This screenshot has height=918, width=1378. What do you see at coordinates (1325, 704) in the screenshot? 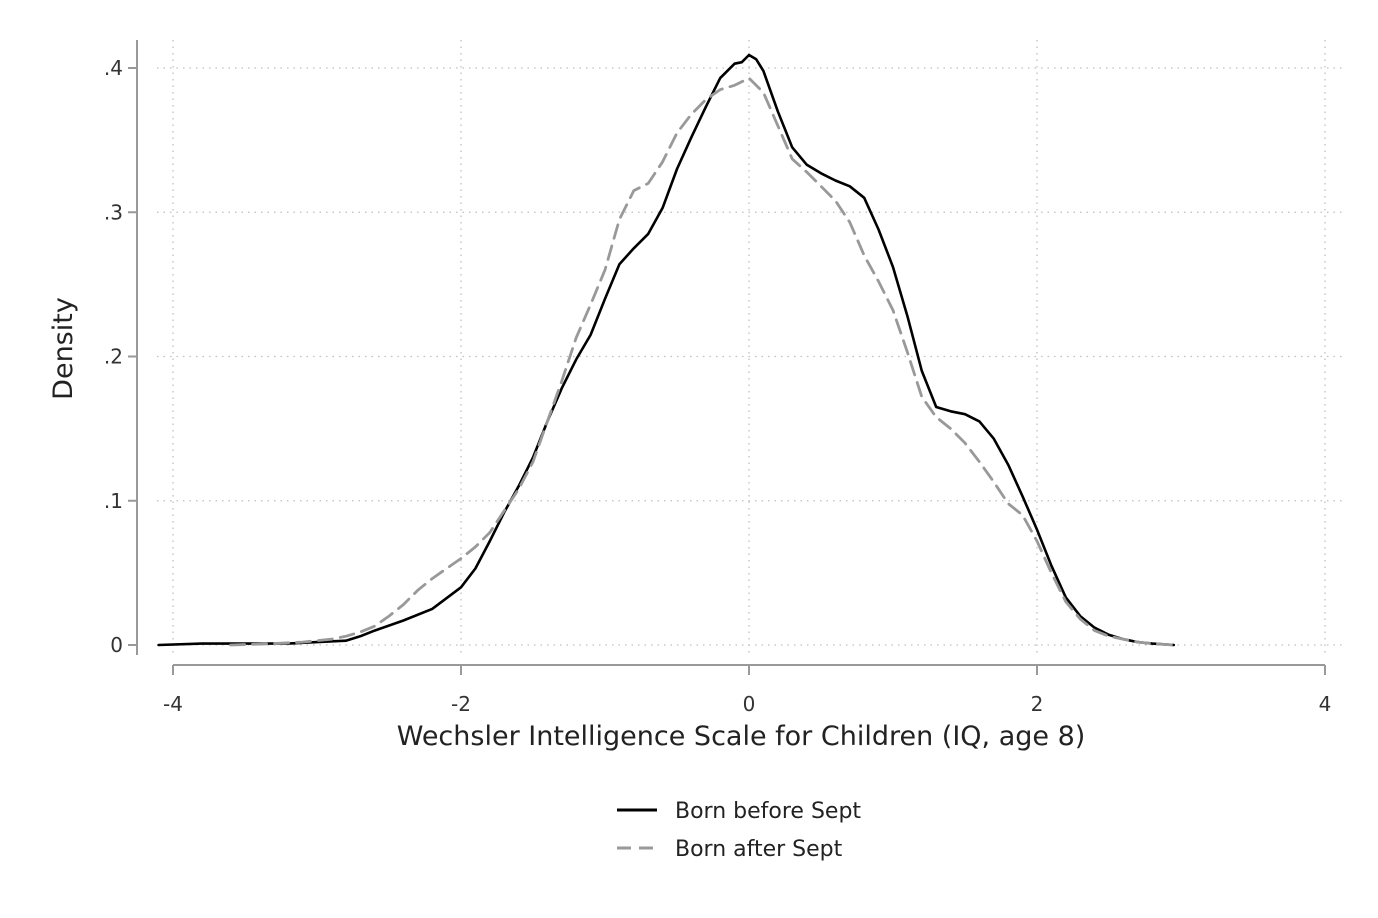
I see `x-tick-label: 4` at bounding box center [1325, 704].